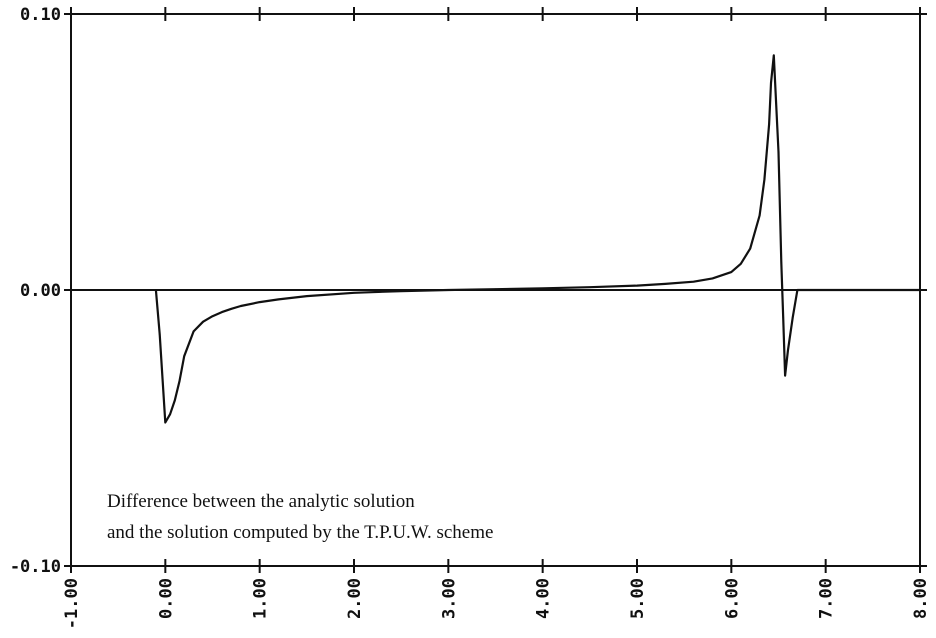  Describe the element at coordinates (261, 598) in the screenshot. I see `x-tick-label: 1.00` at that location.